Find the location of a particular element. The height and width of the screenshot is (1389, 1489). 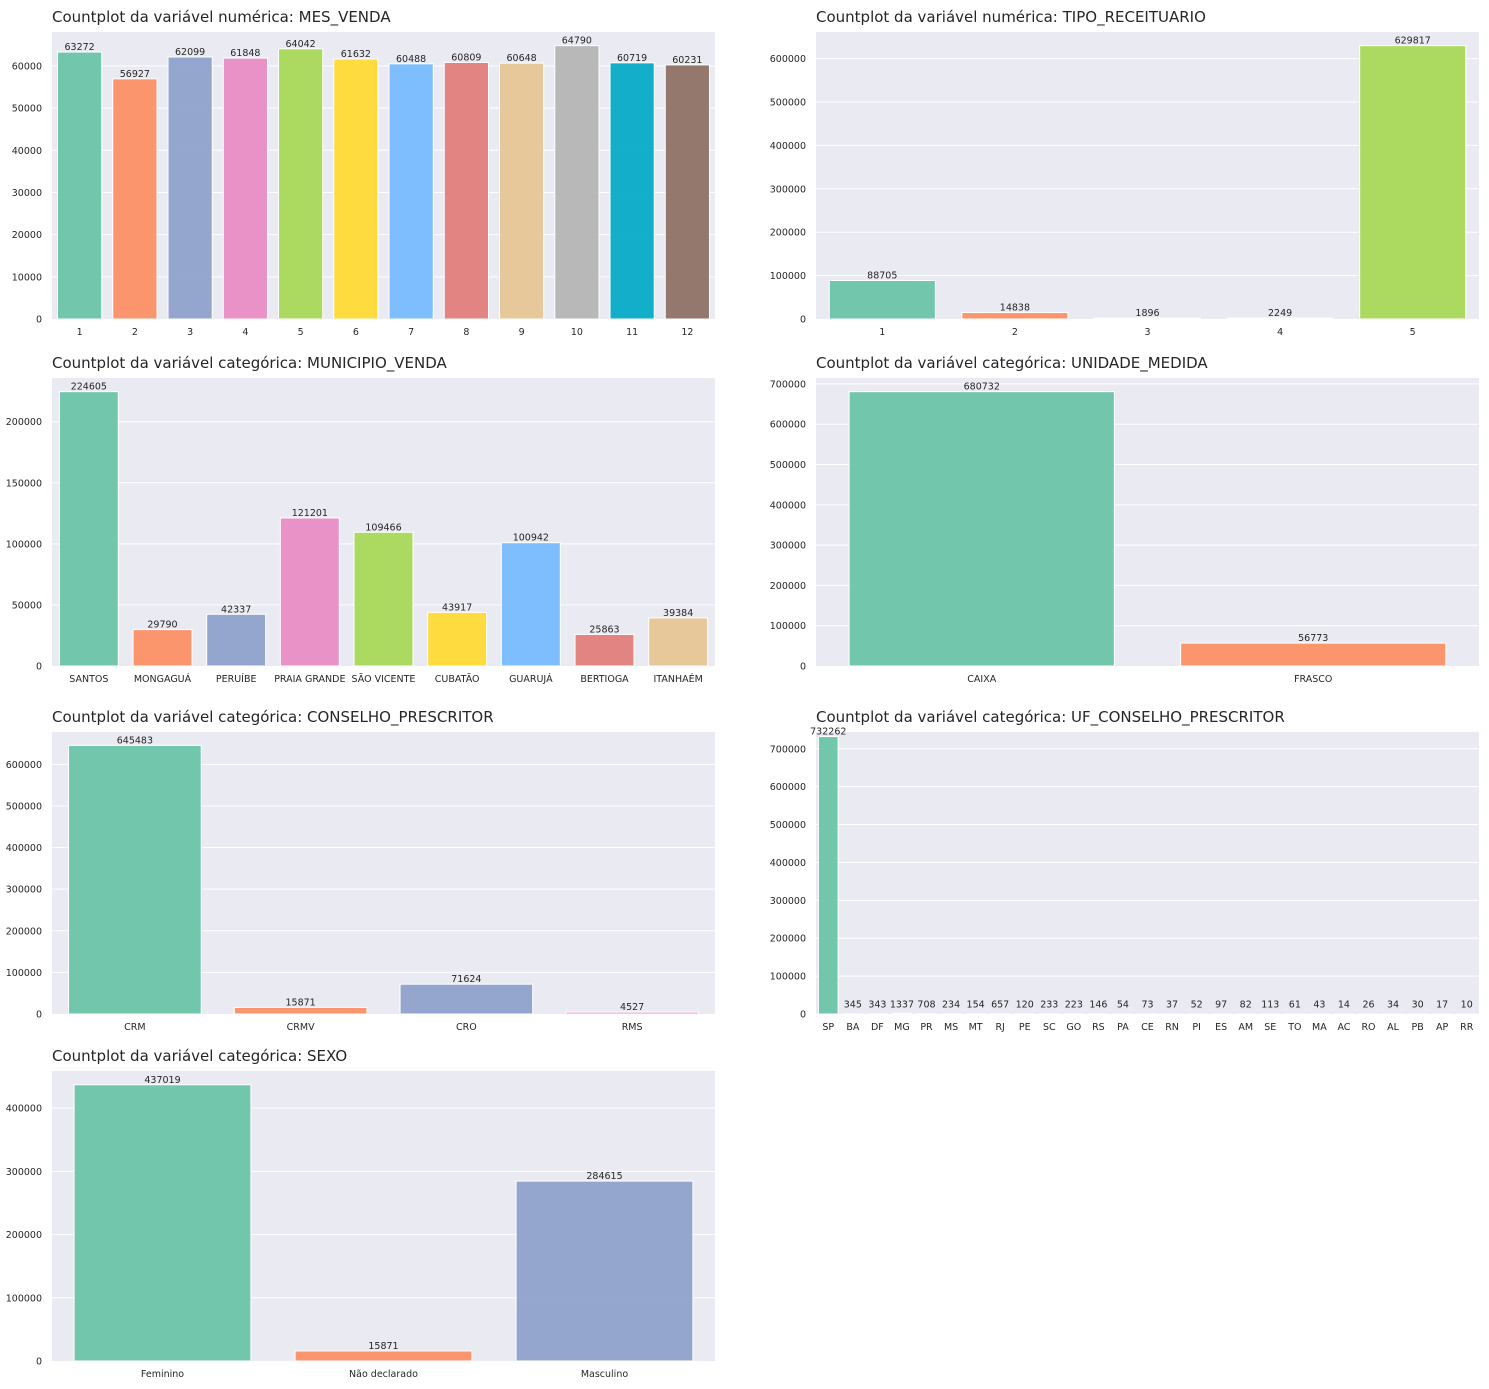

bar-cubatão is located at coordinates (457, 639).